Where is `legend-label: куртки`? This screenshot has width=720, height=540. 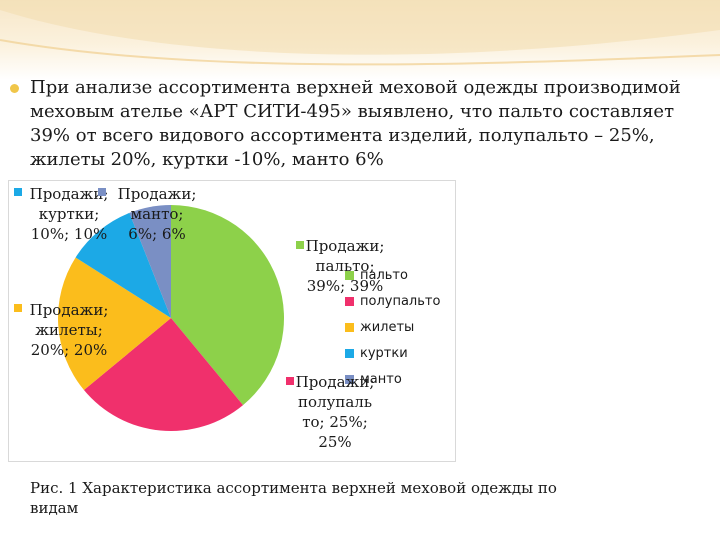 legend-label: куртки is located at coordinates (384, 353).